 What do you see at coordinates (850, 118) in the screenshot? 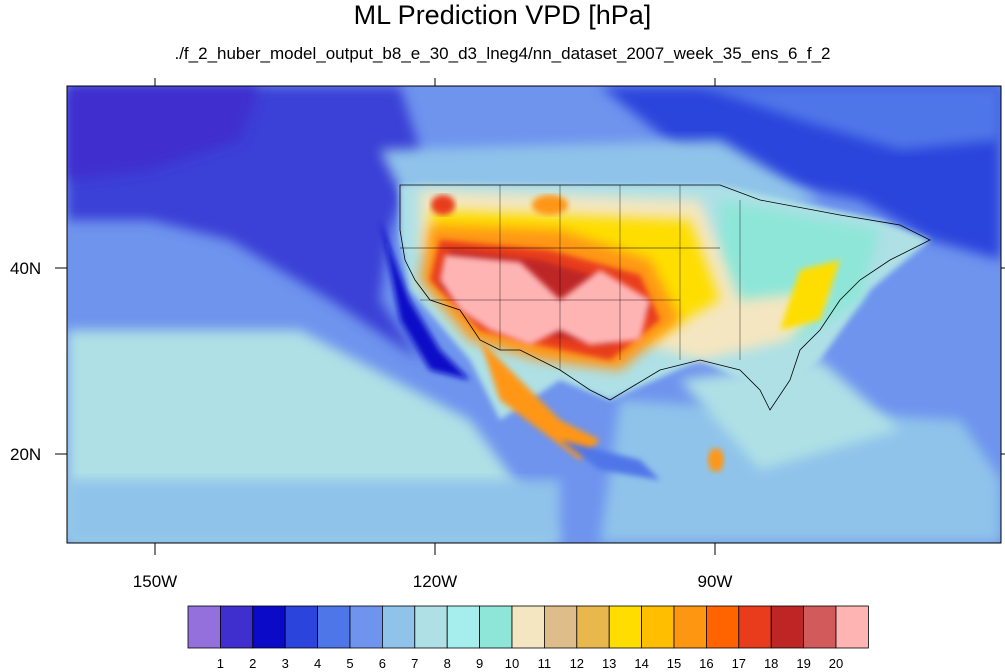
I see `arctic-band` at bounding box center [850, 118].